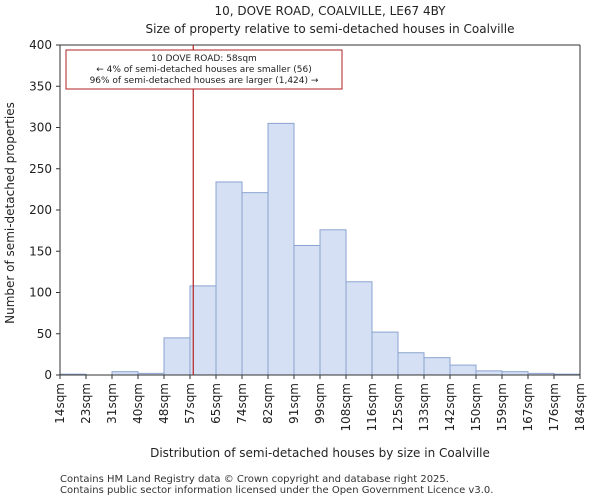  What do you see at coordinates (554, 407) in the screenshot?
I see `x-tick-label: 176sqm` at bounding box center [554, 407].